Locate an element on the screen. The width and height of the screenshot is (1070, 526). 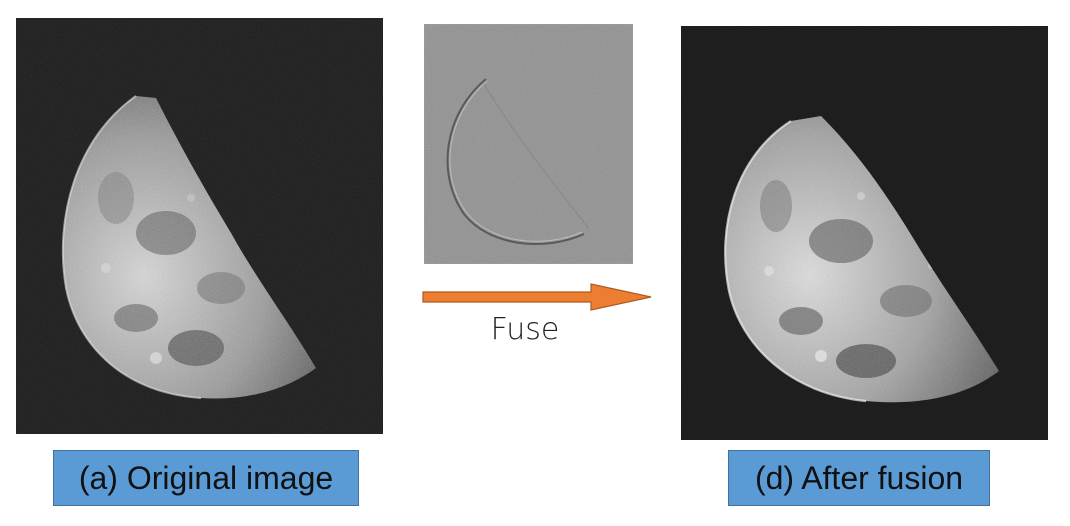
fuse-arrow is located at coordinates (537, 297).